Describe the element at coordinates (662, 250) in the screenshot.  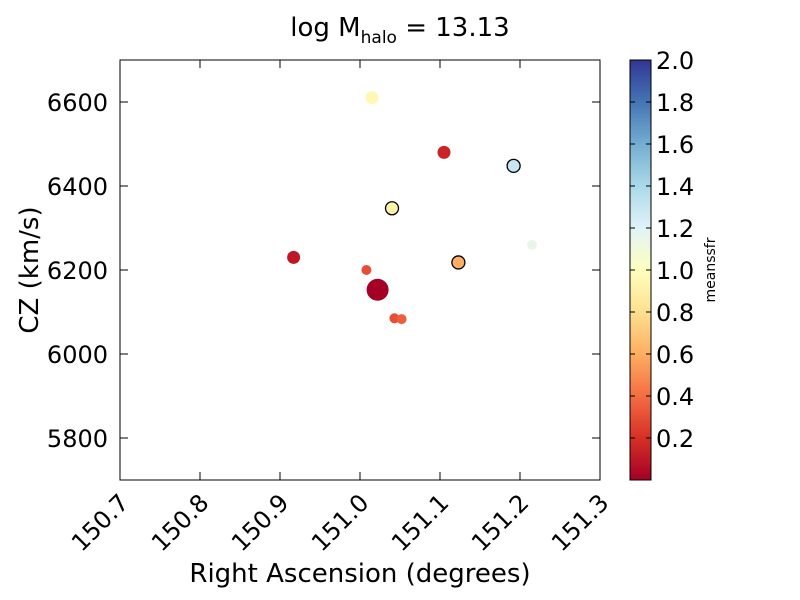
I see `colorbar-ticks: 0.2 0.4 0.6 0.8 1.0 1.2 1.4 1.6 1.8 2.0` at that location.